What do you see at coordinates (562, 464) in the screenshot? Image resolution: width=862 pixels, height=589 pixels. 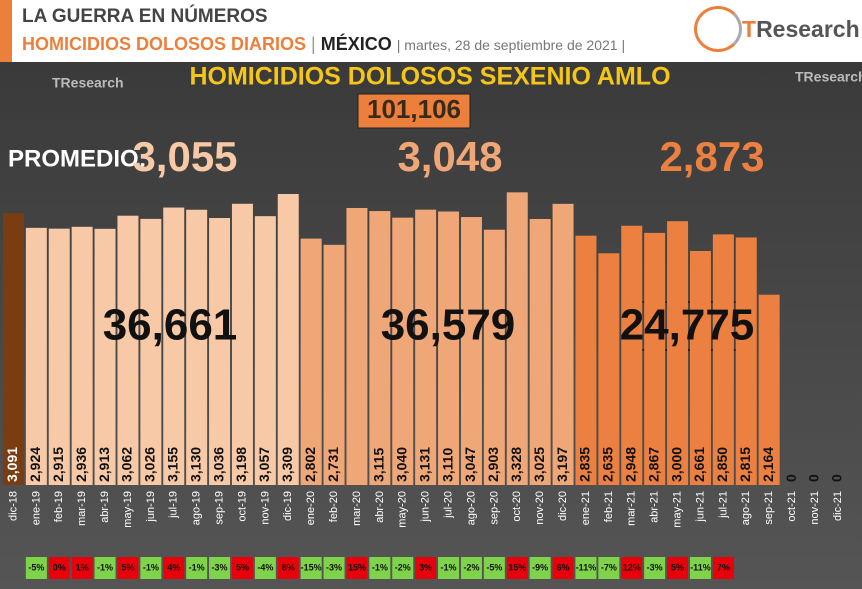 I see `value-label: 3,197` at bounding box center [562, 464].